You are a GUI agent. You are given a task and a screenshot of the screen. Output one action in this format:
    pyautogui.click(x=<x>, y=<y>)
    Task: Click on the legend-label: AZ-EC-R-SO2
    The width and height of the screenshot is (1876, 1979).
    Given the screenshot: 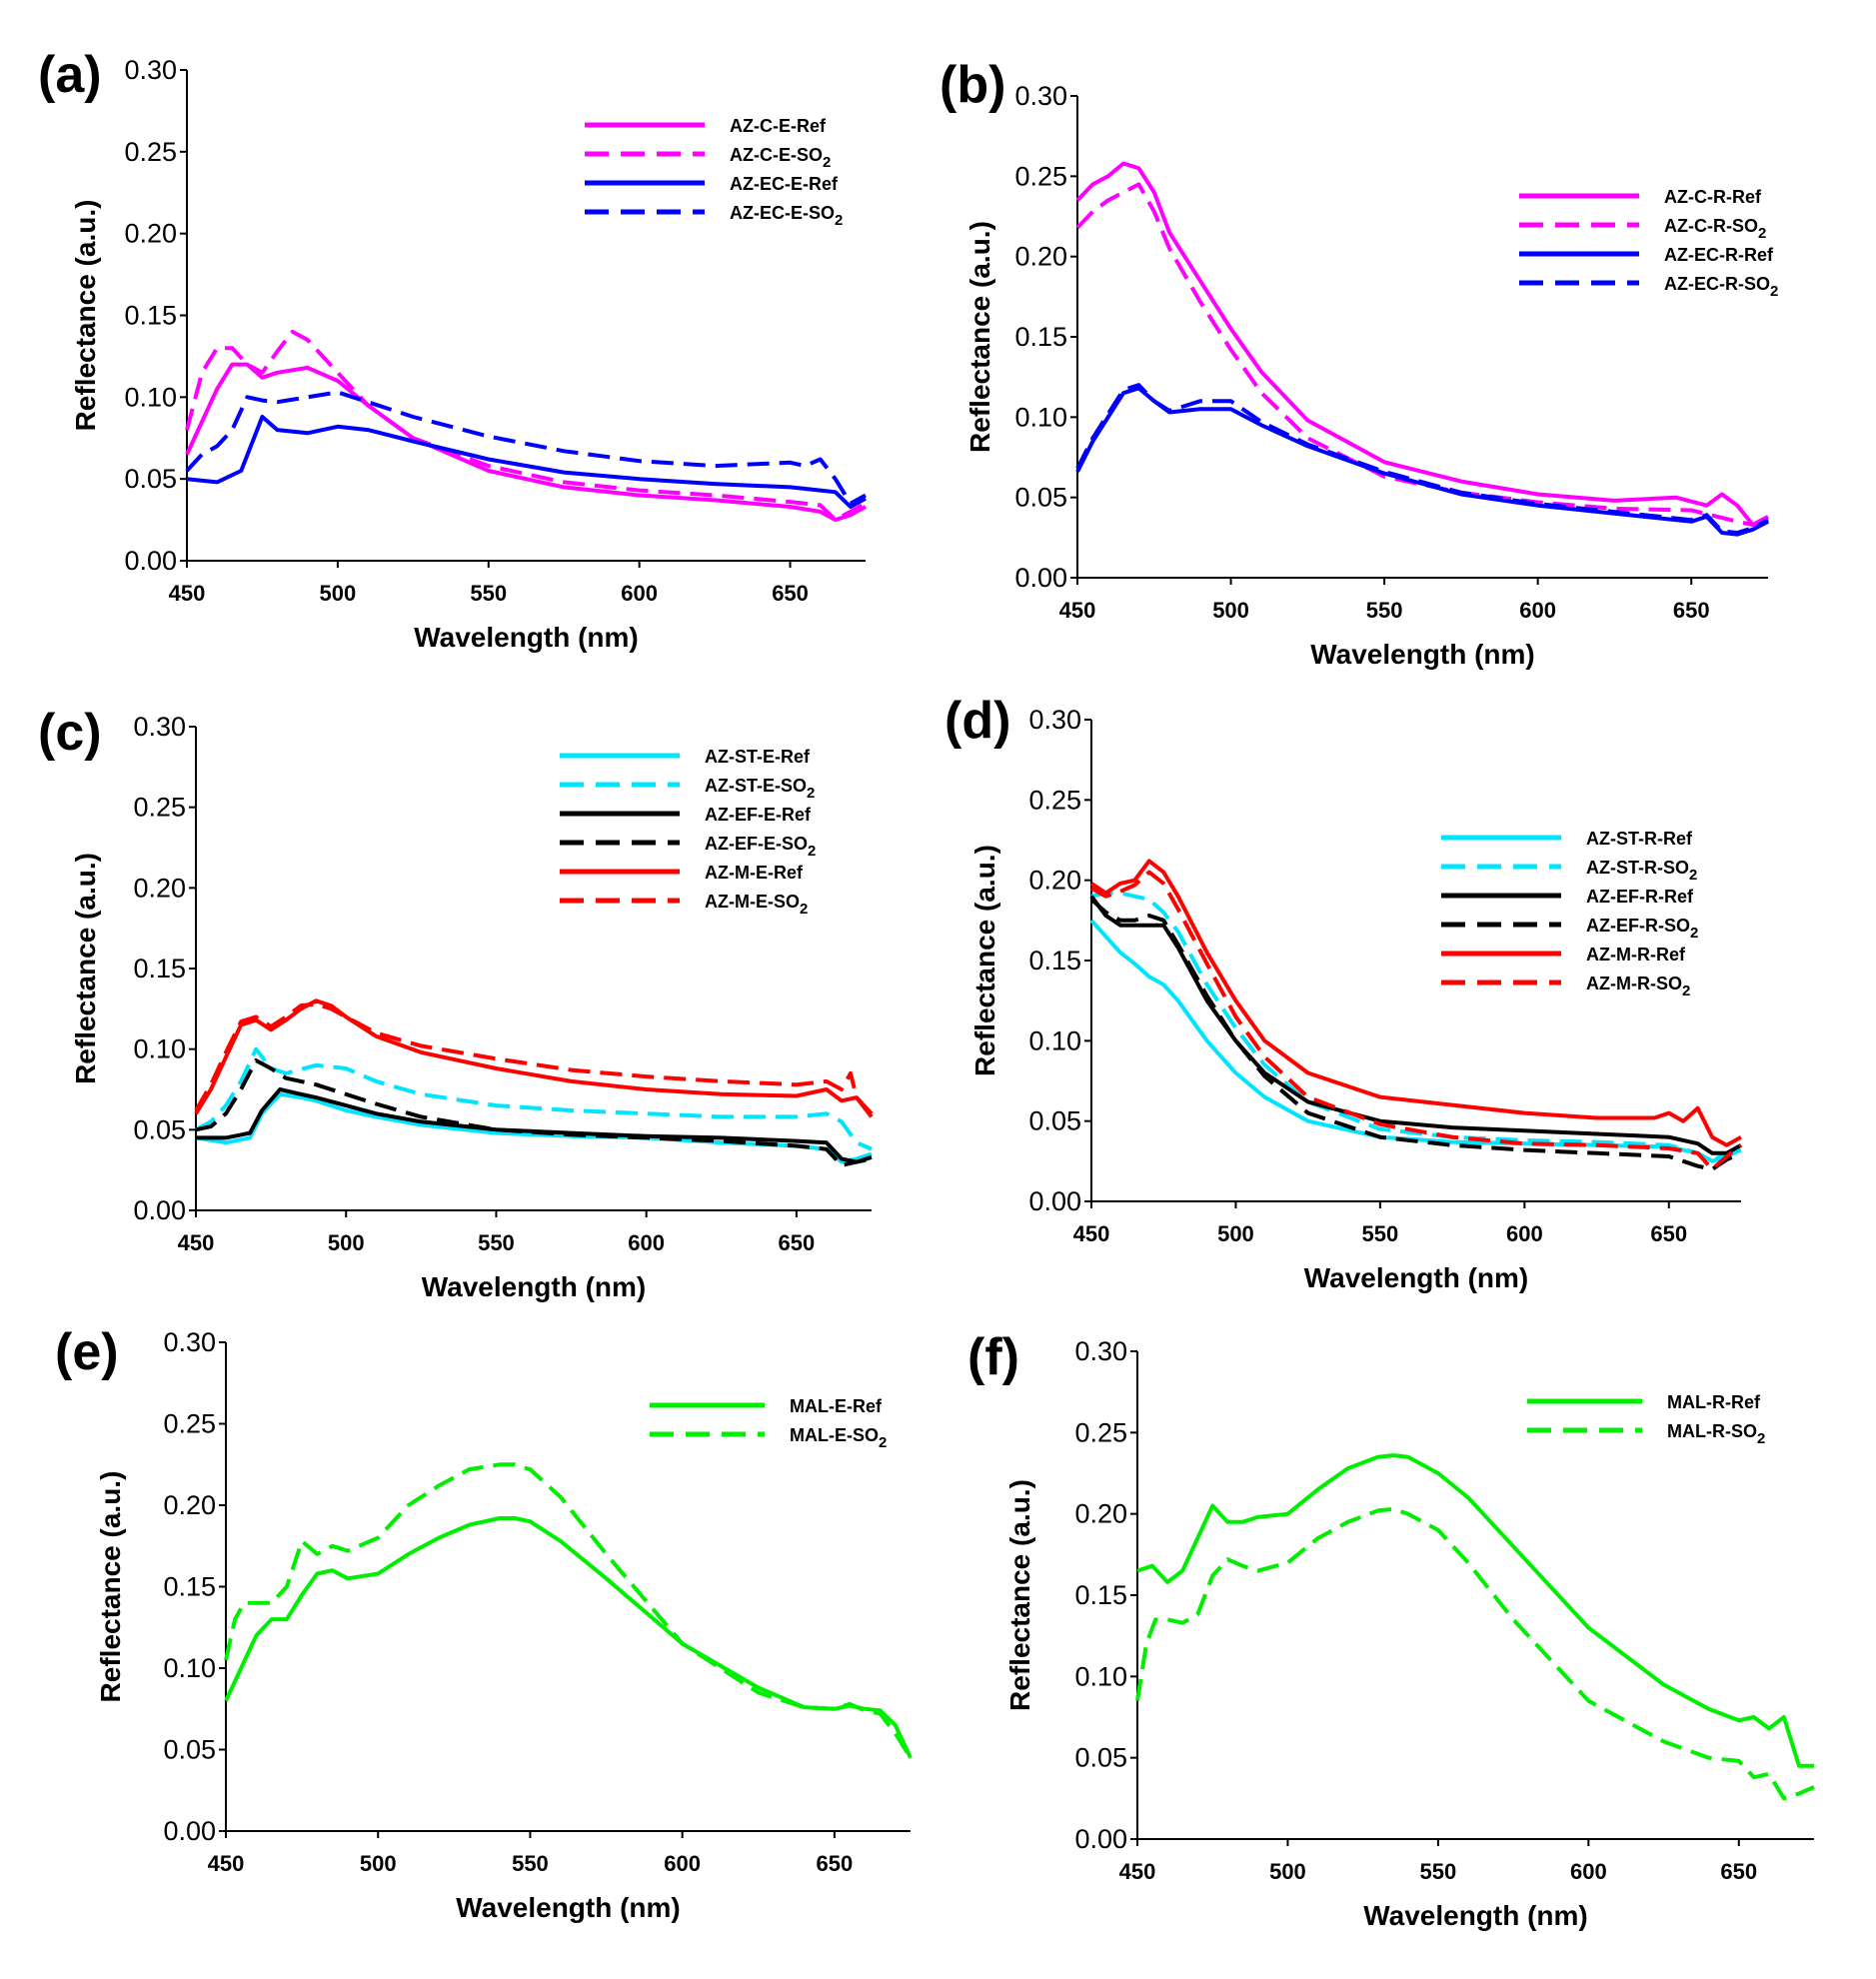 What is the action you would take?
    pyautogui.click(x=1721, y=287)
    